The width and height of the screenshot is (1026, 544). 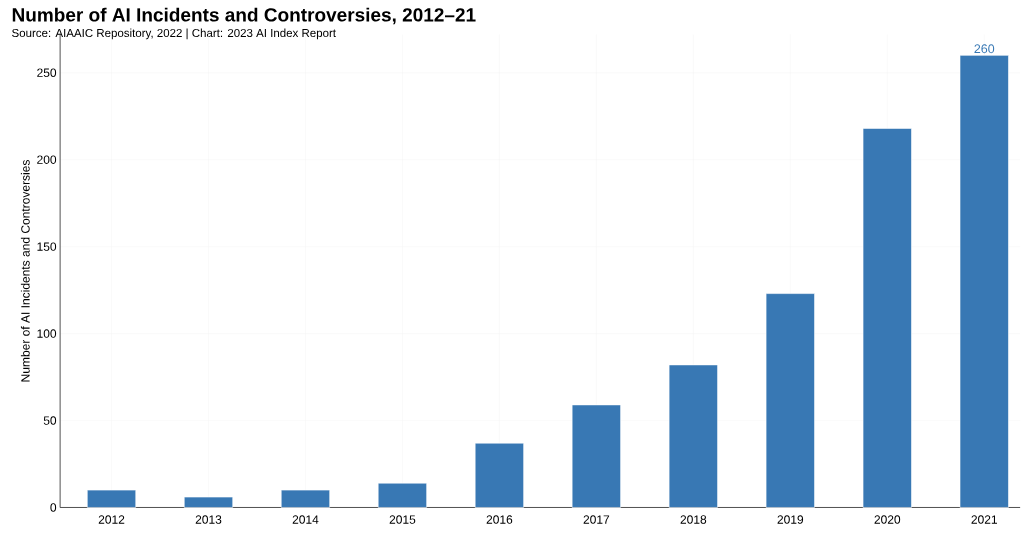 What do you see at coordinates (174, 34) in the screenshot?
I see `annotation: Source: AIAAIC Repository, 2022 | Chart: 2023 AI Index Report` at bounding box center [174, 34].